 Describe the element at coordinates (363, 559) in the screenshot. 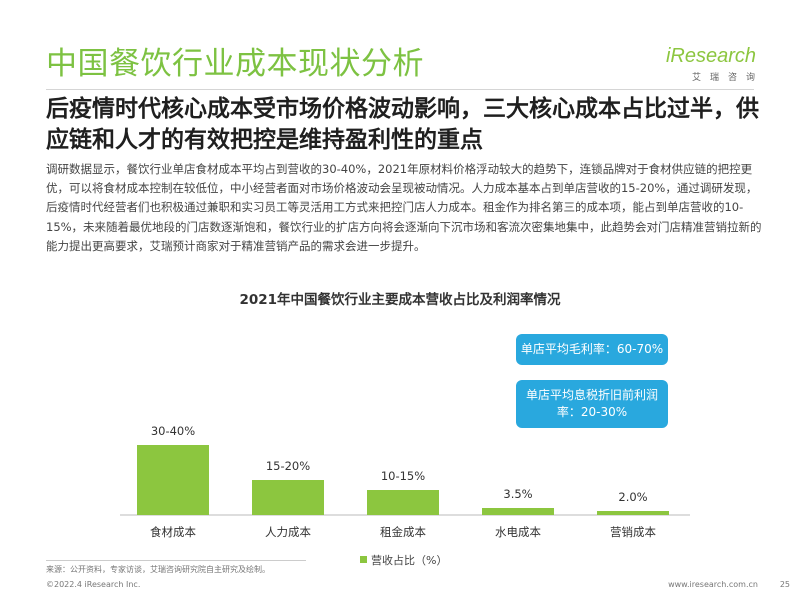

I see `legend-swatch` at that location.